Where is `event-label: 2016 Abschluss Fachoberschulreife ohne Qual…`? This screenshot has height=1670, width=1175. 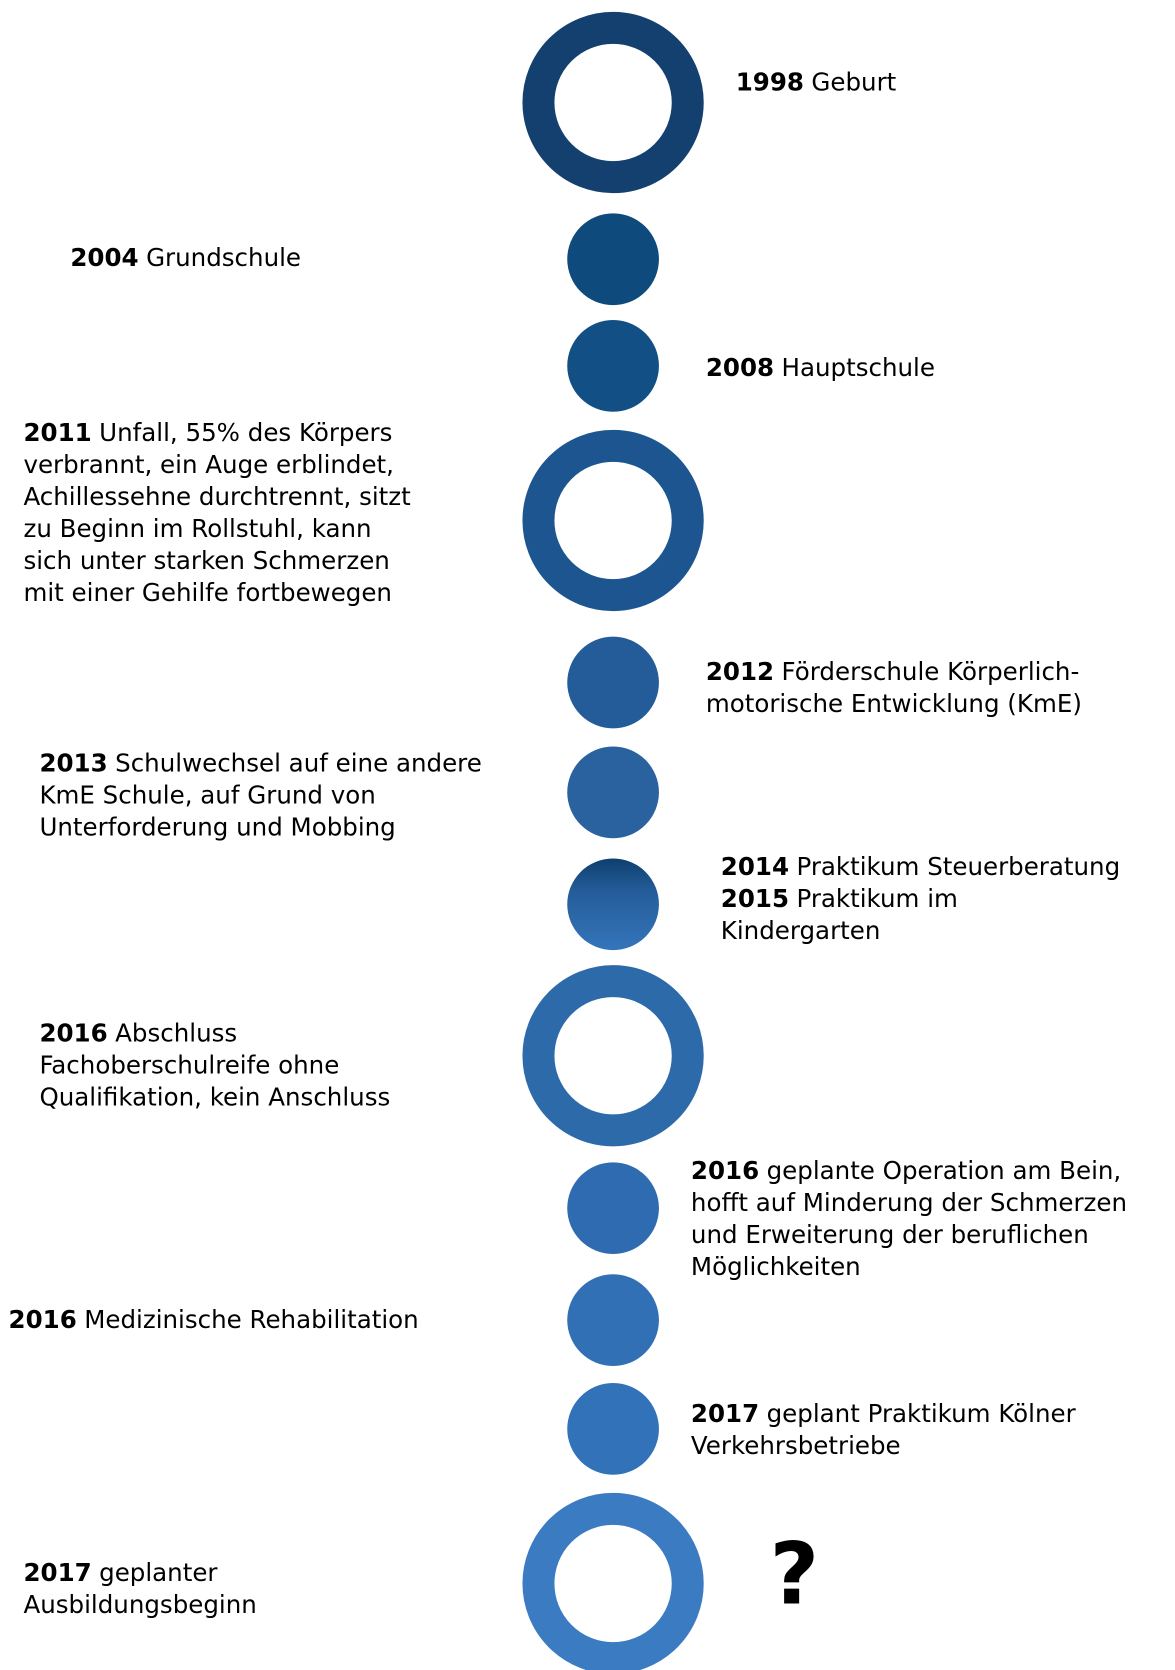 event-label: 2016 Abschluss Fachoberschulreife ohne Qual… is located at coordinates (214, 1064).